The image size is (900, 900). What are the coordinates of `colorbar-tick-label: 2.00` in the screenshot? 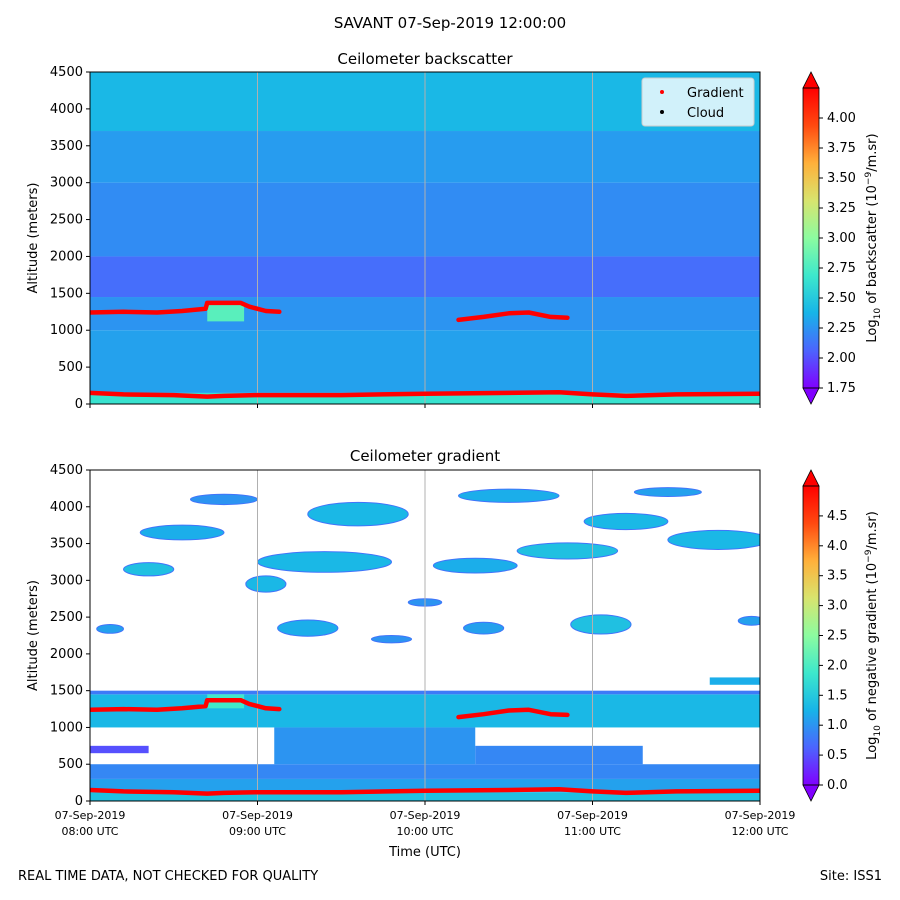 It's located at (841, 358).